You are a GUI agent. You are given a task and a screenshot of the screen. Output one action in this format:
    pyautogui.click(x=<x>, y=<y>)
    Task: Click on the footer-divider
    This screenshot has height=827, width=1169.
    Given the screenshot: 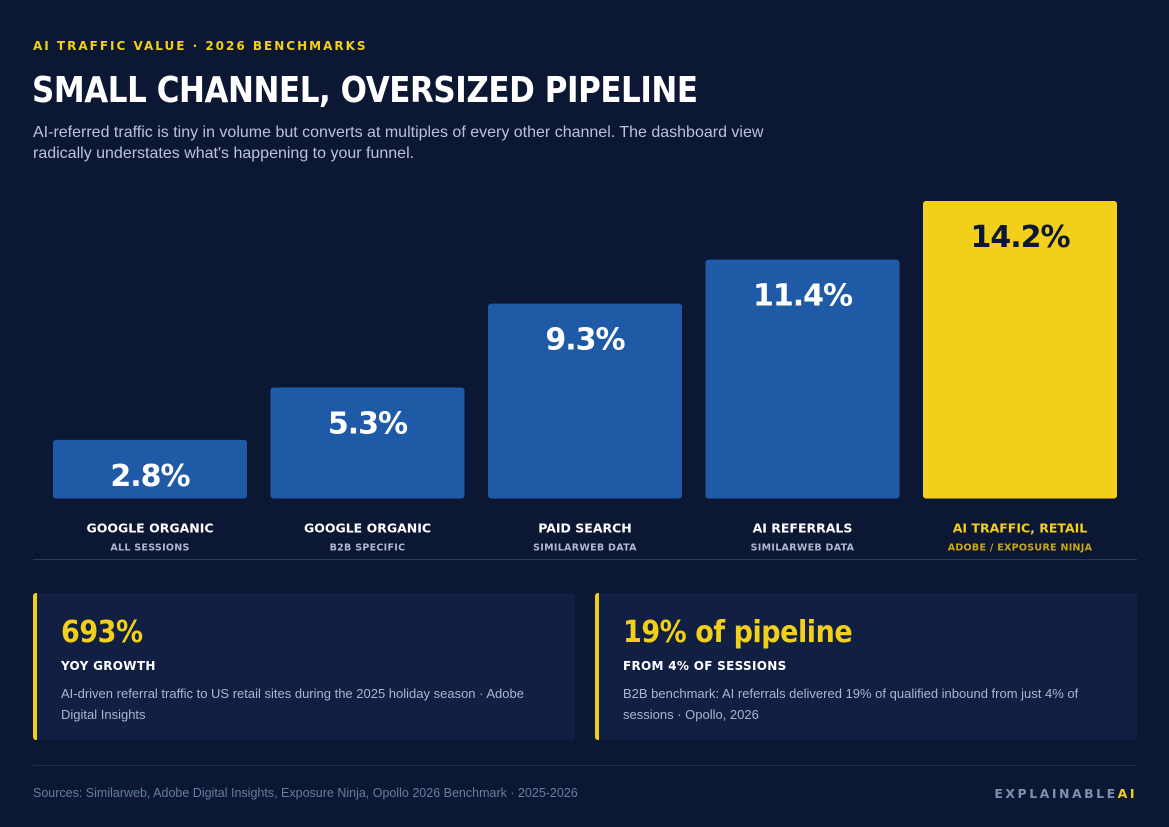 What is the action you would take?
    pyautogui.click(x=585, y=765)
    